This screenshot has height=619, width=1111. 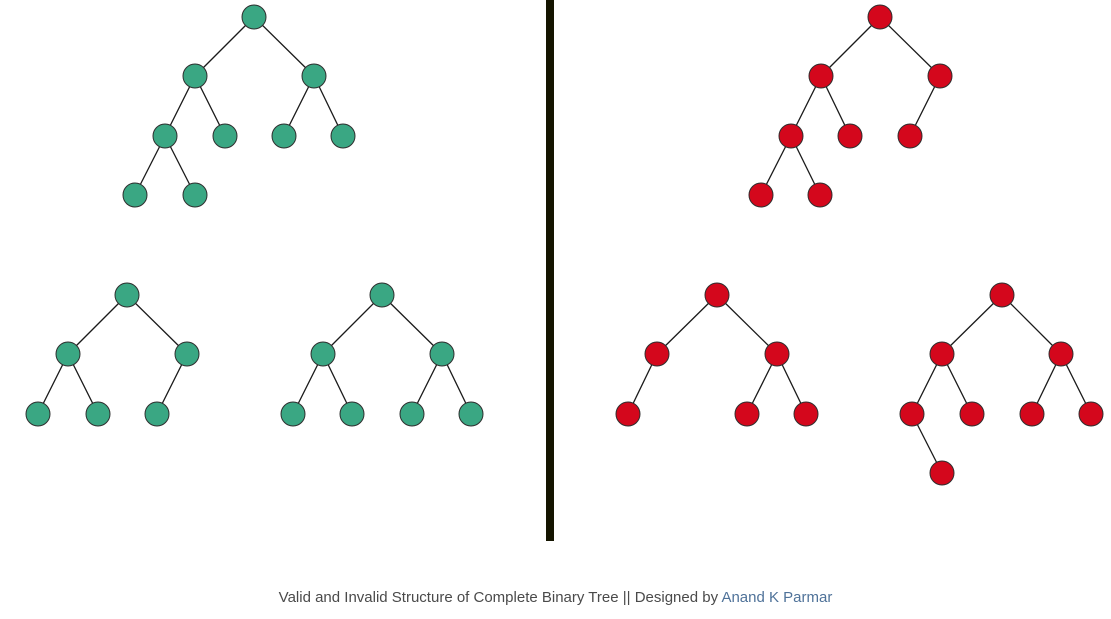 What do you see at coordinates (777, 597) in the screenshot?
I see `caption-author-link: Anand K Parmar` at bounding box center [777, 597].